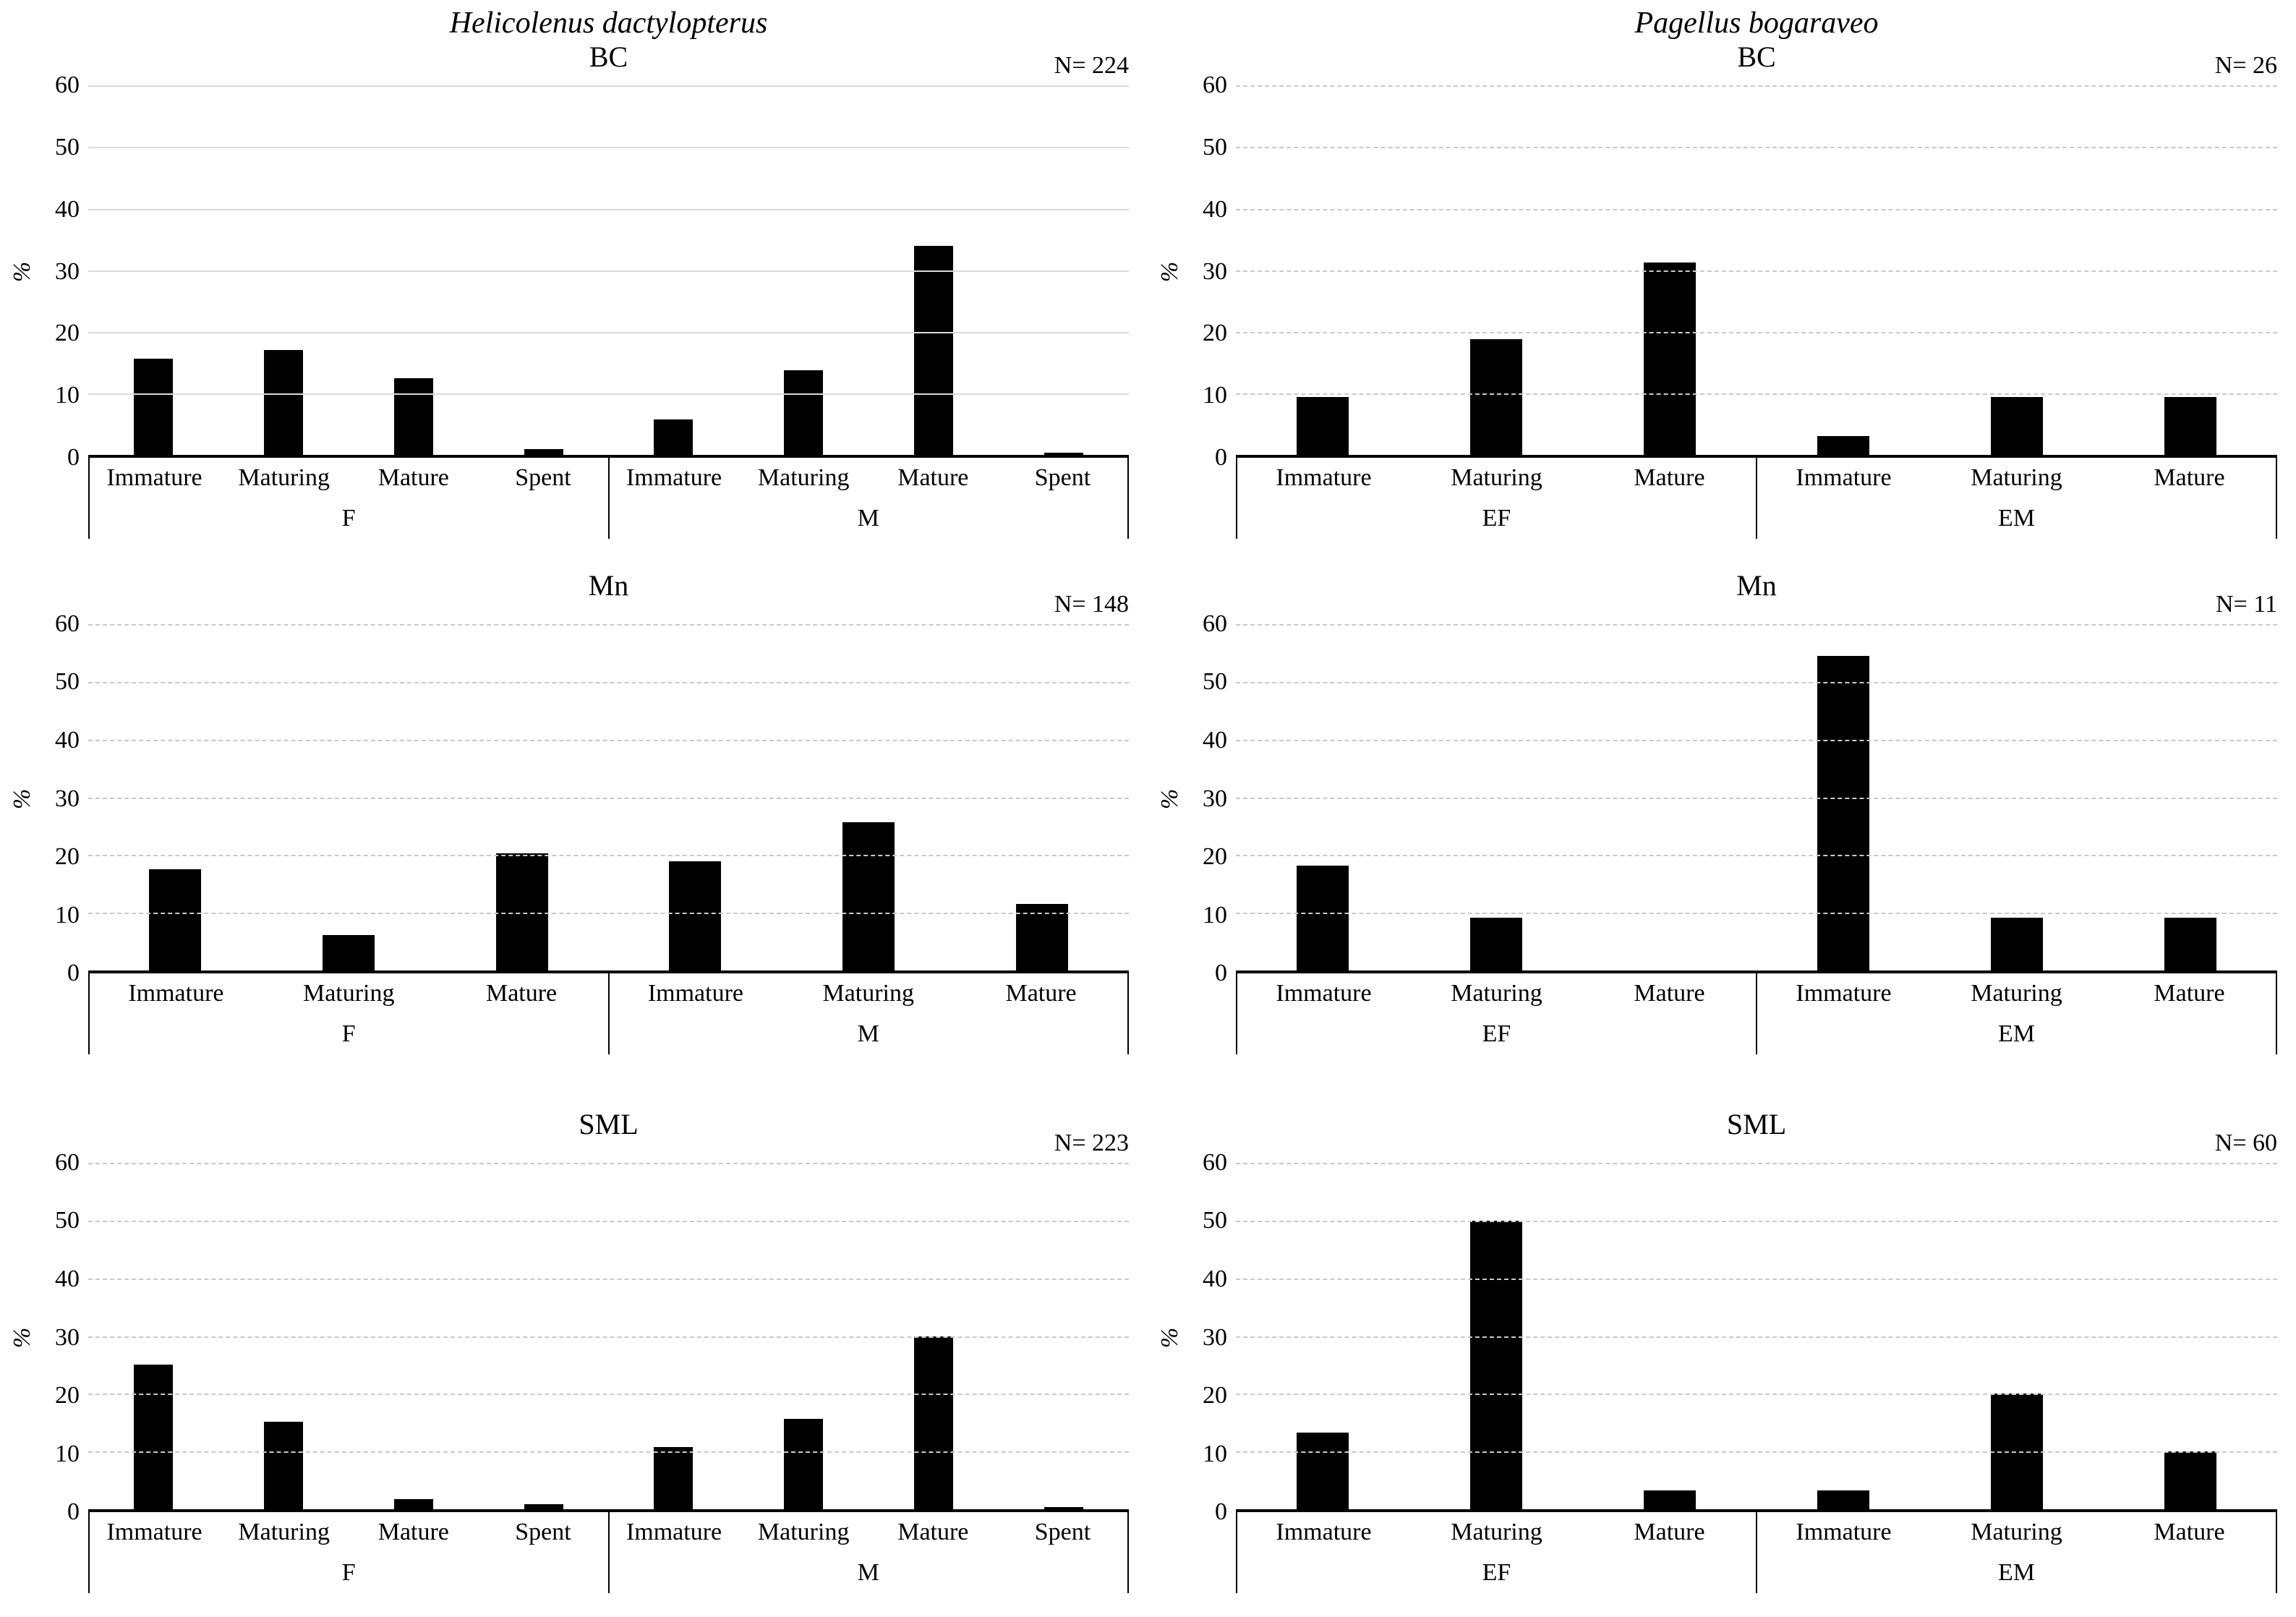 This screenshot has height=1617, width=2296. I want to click on group-section: Immature Maturing Mature Spent M, so click(867, 1552).